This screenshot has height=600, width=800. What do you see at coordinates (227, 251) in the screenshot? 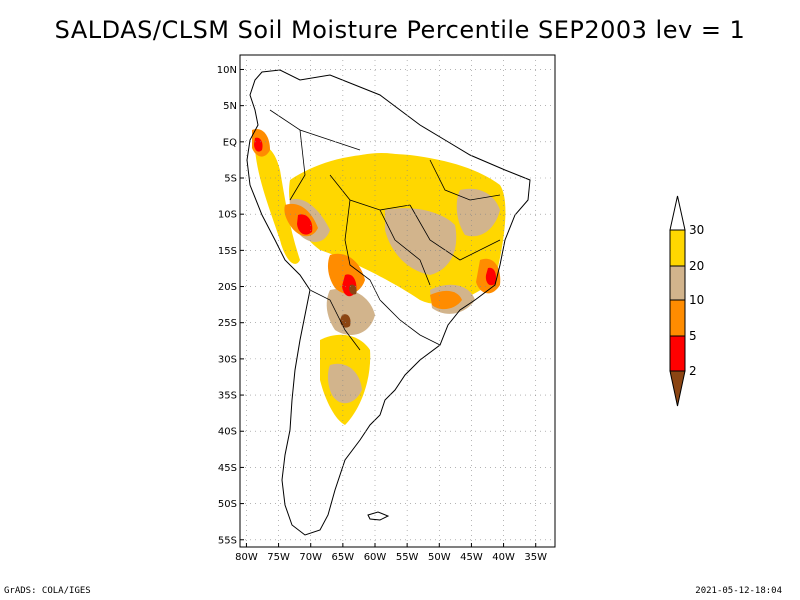
I see `lat-tick-label: 15S` at bounding box center [227, 251].